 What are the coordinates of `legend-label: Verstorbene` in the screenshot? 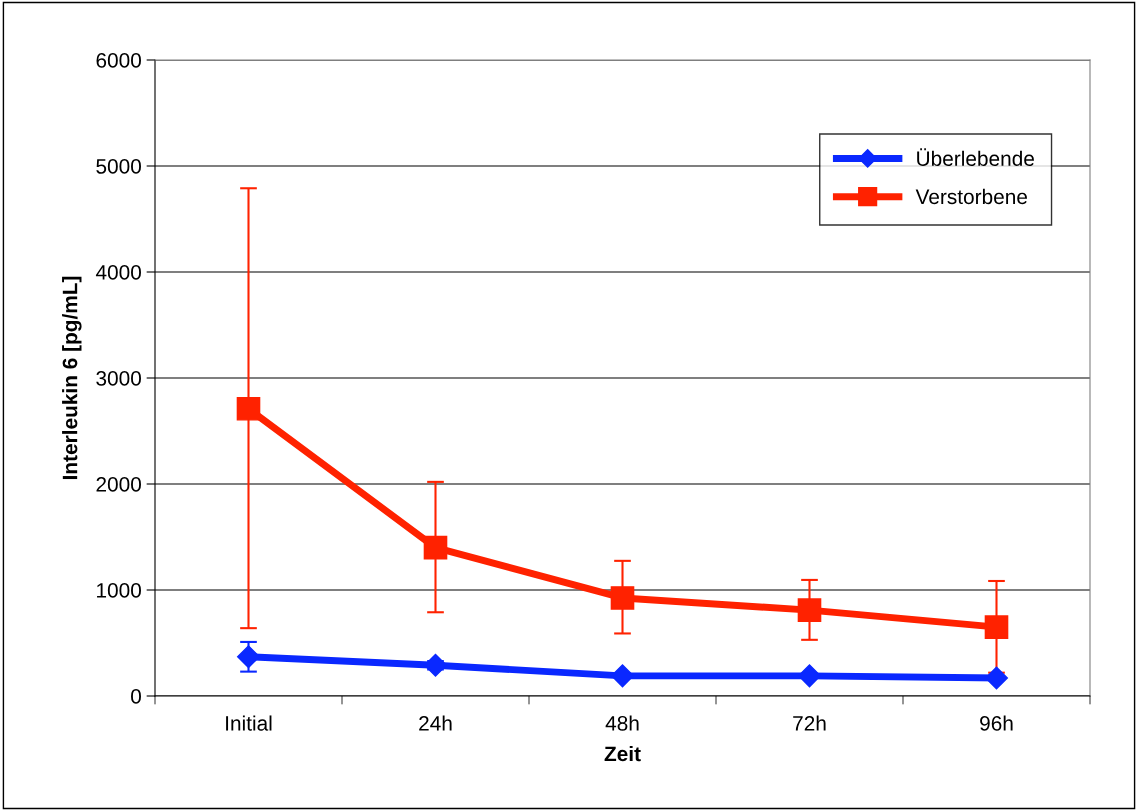 It's located at (971, 196).